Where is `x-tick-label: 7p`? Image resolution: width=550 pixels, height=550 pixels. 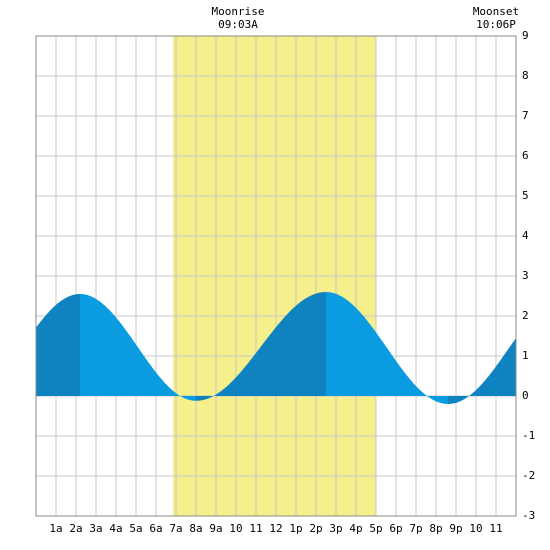
x-tick-label: 7p is located at coordinates (416, 528).